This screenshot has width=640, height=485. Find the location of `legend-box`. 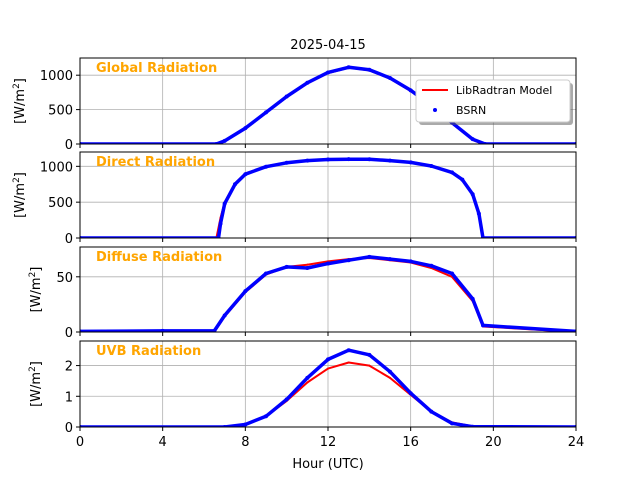

legend-box is located at coordinates (493, 101).